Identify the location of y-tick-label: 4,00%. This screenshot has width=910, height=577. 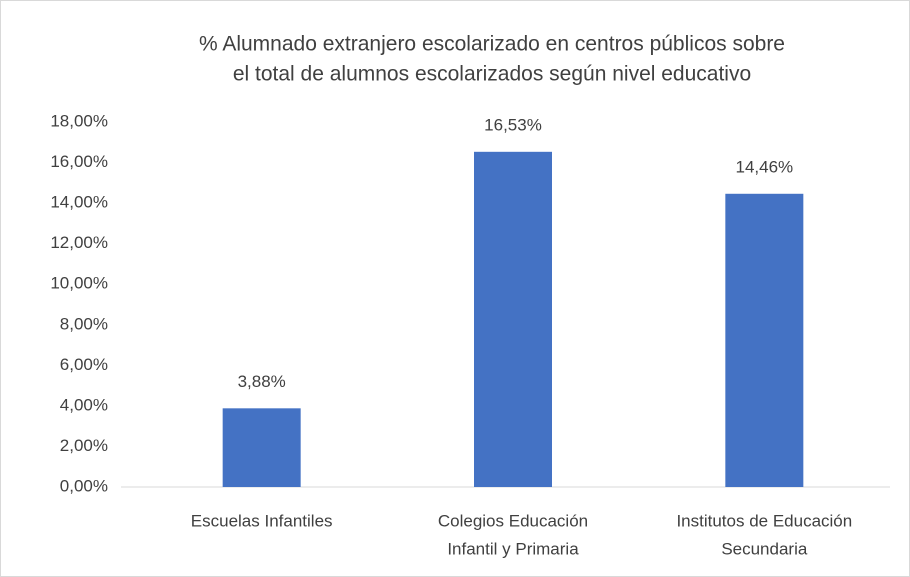
(84, 404).